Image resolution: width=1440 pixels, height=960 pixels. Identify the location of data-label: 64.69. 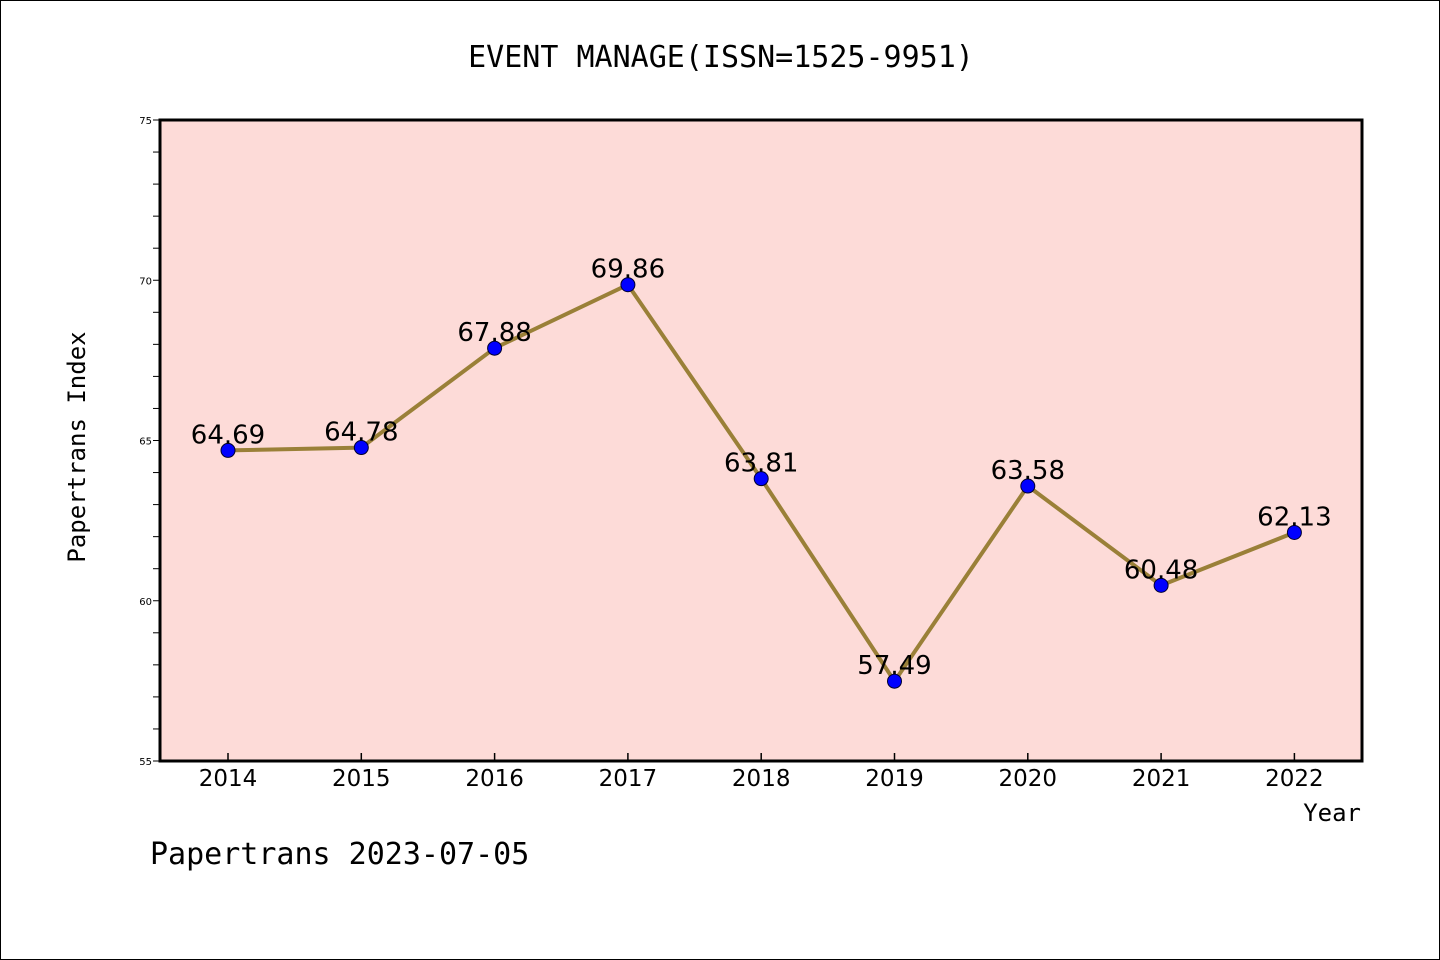
(228, 435).